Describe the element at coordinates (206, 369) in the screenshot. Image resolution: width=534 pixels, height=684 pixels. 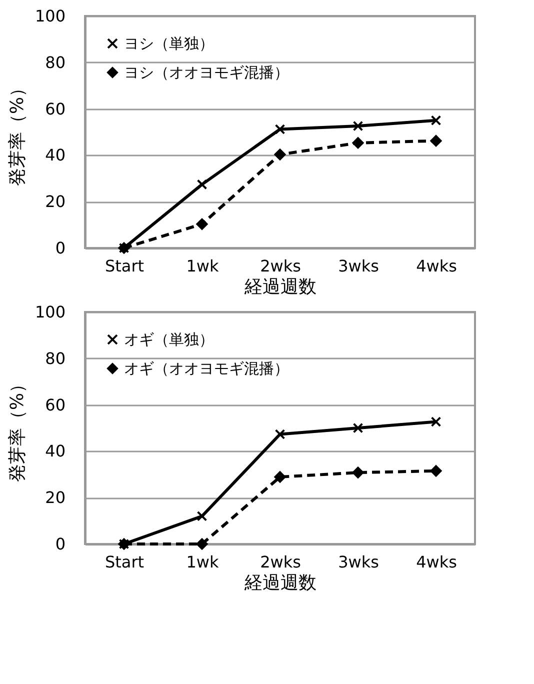
I see `legend-label: オギ（オオヨモギ混播）` at that location.